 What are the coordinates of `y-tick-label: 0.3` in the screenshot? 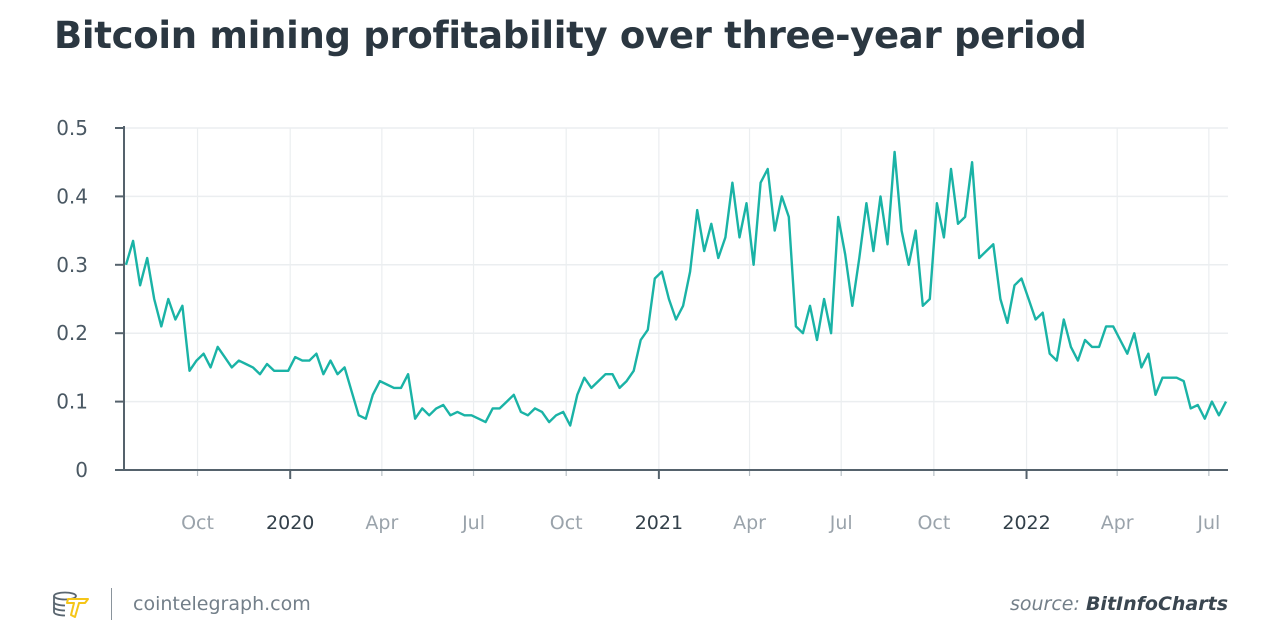 It's located at (72, 265).